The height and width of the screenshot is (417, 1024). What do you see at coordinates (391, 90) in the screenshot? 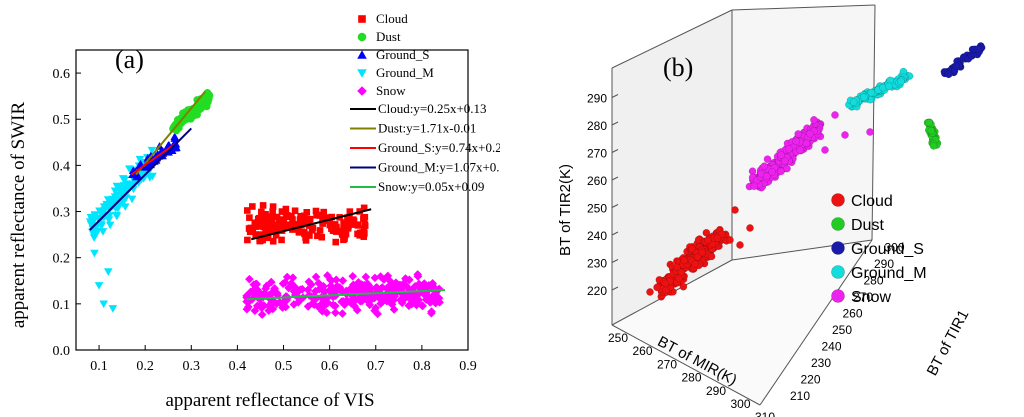
I see `legend-label: Snow` at bounding box center [391, 90].